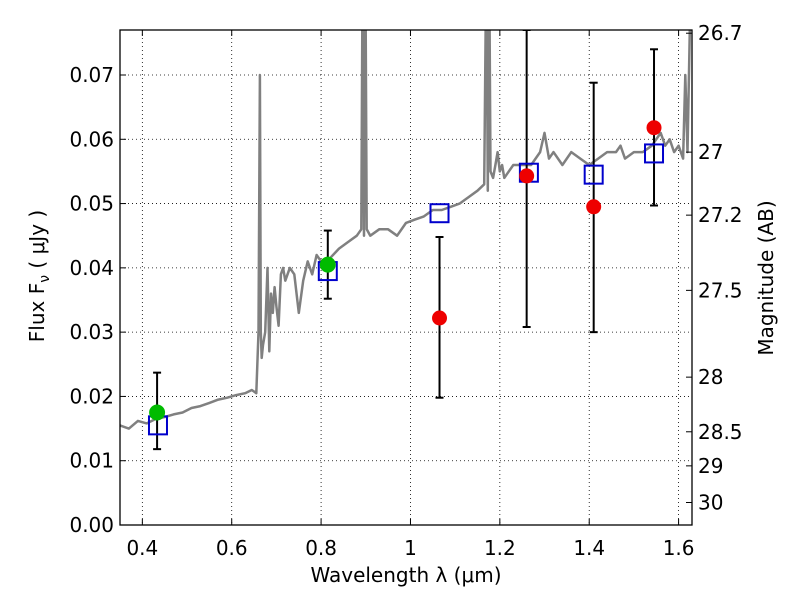 This screenshot has height=600, width=800. What do you see at coordinates (710, 152) in the screenshot?
I see `y2-tick-label: 27` at bounding box center [710, 152].